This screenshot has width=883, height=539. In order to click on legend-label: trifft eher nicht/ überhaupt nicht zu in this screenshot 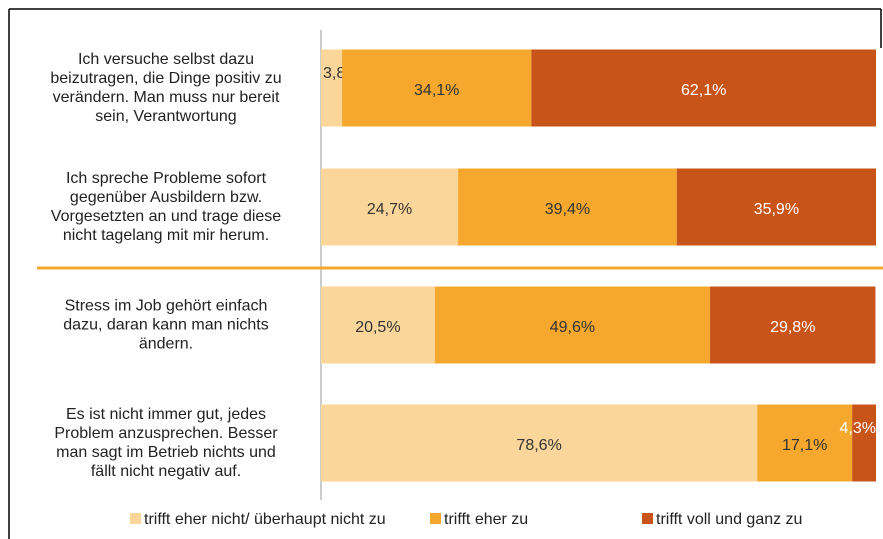, I will do `click(265, 519)`.